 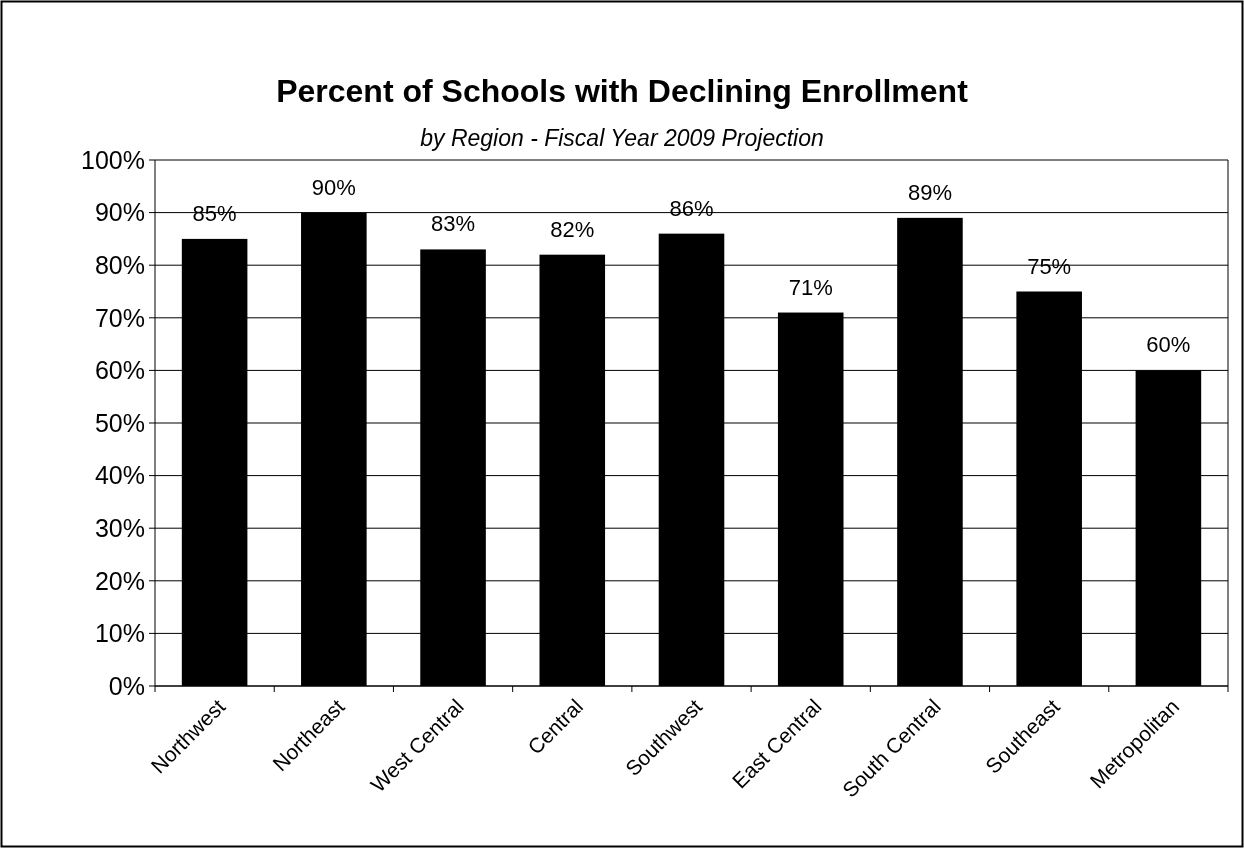 I want to click on y-tick-label: 90%, so click(x=119, y=212).